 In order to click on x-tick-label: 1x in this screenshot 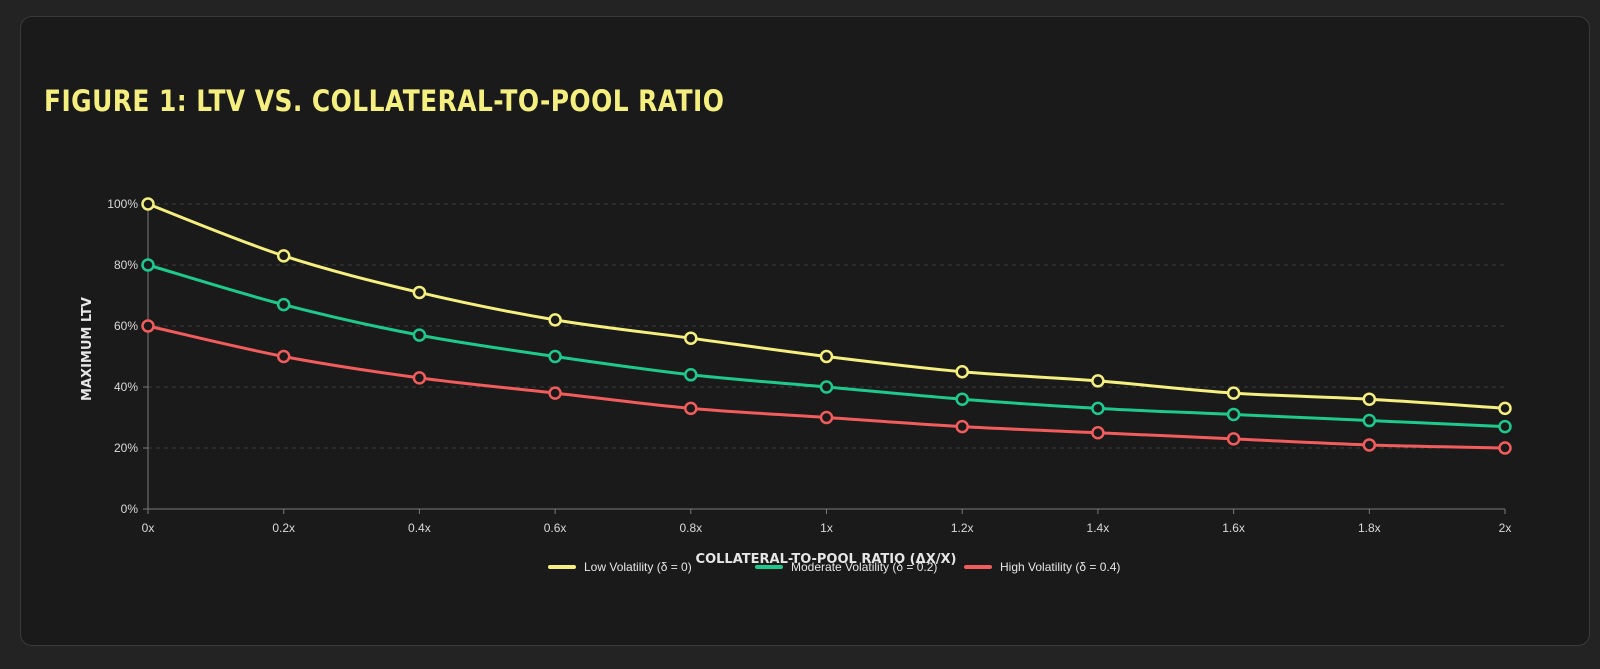, I will do `click(826, 528)`.